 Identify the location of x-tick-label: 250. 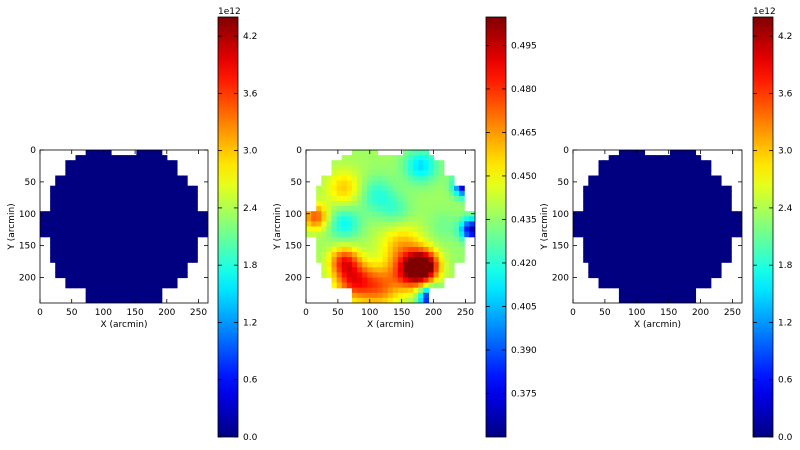
(732, 313).